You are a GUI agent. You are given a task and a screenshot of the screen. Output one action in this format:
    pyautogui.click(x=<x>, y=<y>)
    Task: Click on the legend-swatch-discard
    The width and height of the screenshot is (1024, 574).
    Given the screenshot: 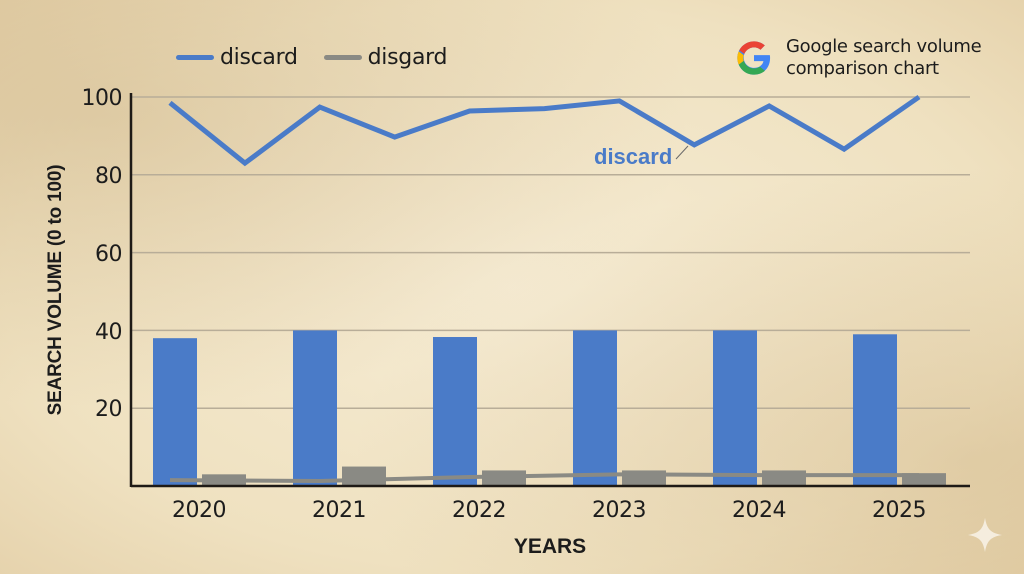 What is the action you would take?
    pyautogui.click(x=195, y=57)
    